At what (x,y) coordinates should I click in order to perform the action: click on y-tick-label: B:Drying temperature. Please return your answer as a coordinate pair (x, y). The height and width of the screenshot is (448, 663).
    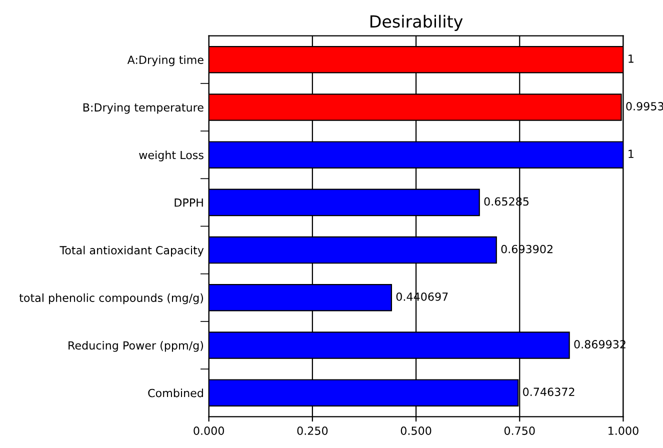
    Looking at the image, I should click on (143, 108).